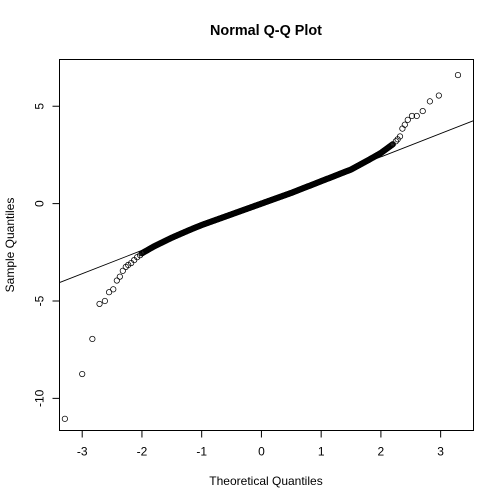  Describe the element at coordinates (261, 452) in the screenshot. I see `x-tick-label: 0` at that location.